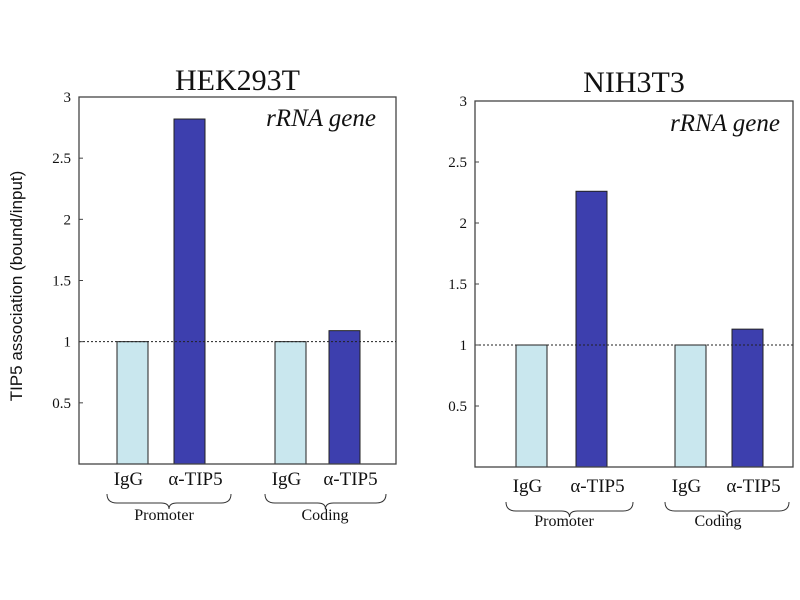  Describe the element at coordinates (237, 80) in the screenshot. I see `chart-title: HEK293T` at that location.